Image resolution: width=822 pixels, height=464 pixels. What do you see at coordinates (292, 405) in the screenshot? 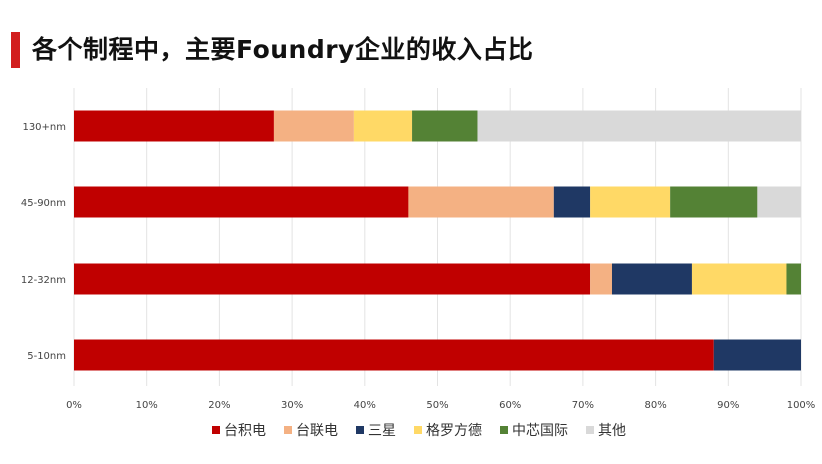
I see `x-tick-label: 30%` at bounding box center [292, 405].